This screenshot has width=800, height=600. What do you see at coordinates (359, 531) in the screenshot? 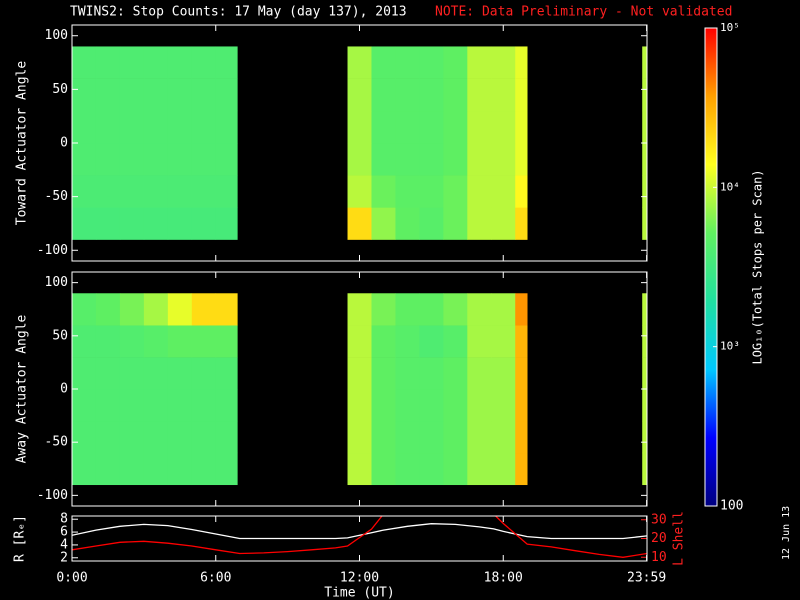
I see `series-line` at bounding box center [359, 531].